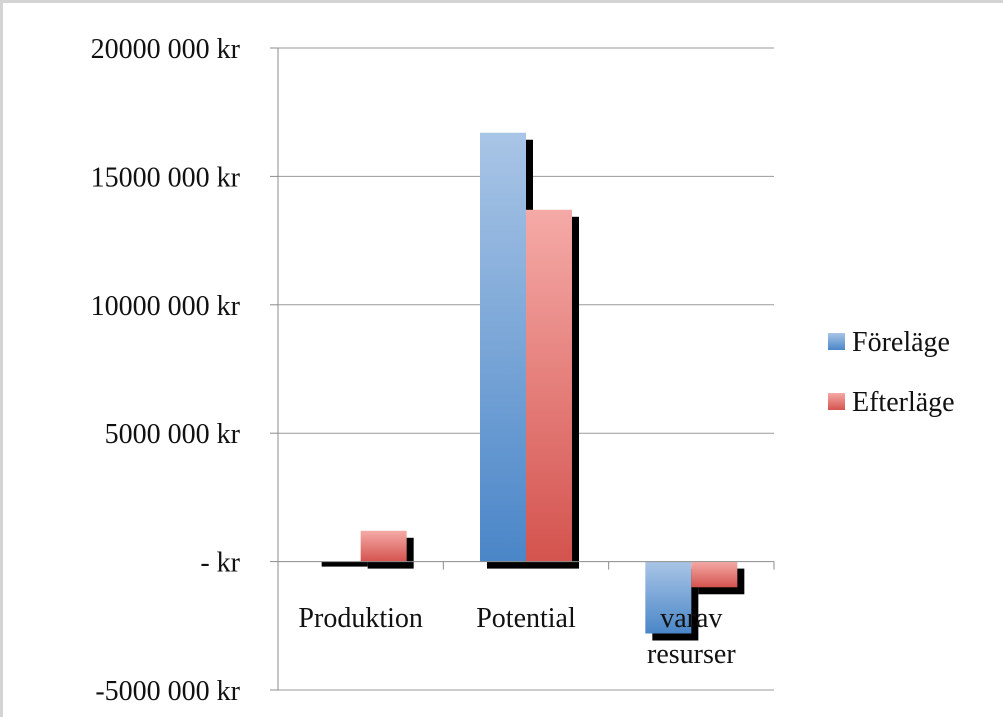 The width and height of the screenshot is (1003, 717). What do you see at coordinates (903, 402) in the screenshot?
I see `legend-label: Efterläge` at bounding box center [903, 402].